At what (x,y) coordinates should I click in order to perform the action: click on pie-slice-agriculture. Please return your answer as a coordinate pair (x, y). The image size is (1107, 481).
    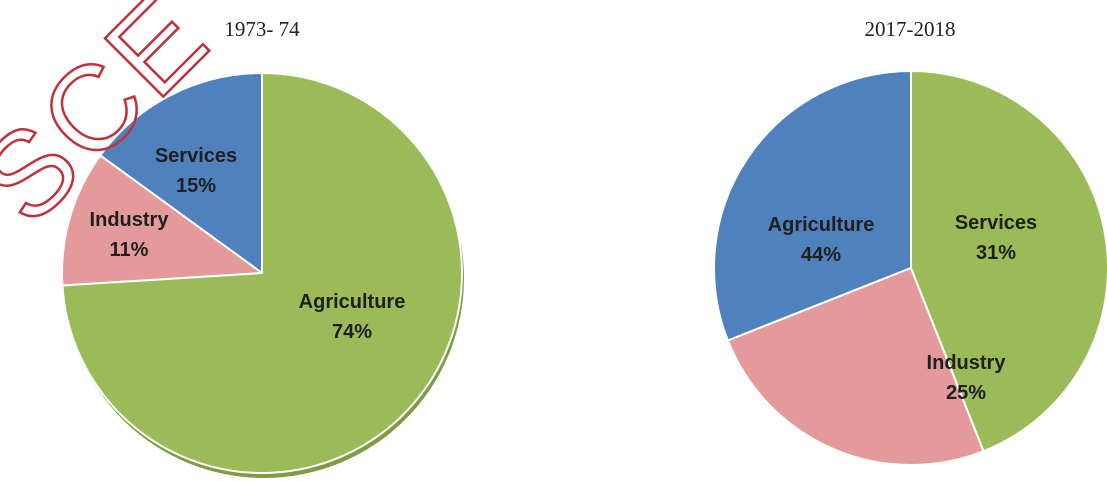
    Looking at the image, I should click on (1008, 261).